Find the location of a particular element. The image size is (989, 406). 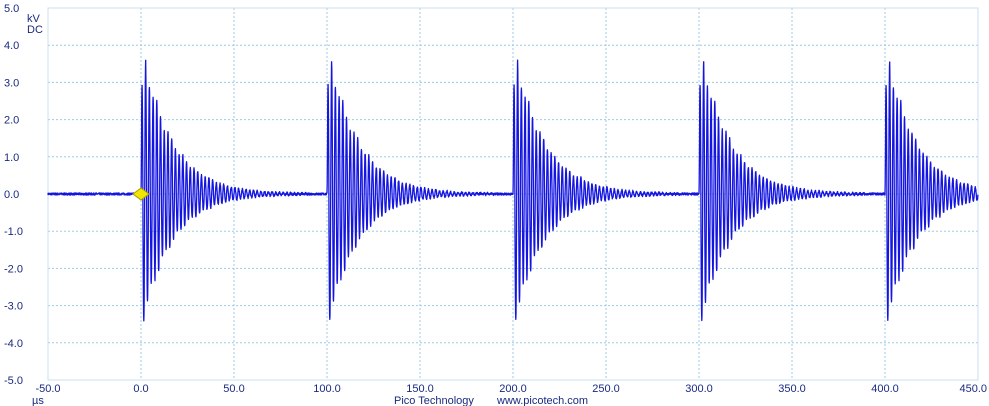

footer-brand: Pico Technology is located at coordinates (434, 400).